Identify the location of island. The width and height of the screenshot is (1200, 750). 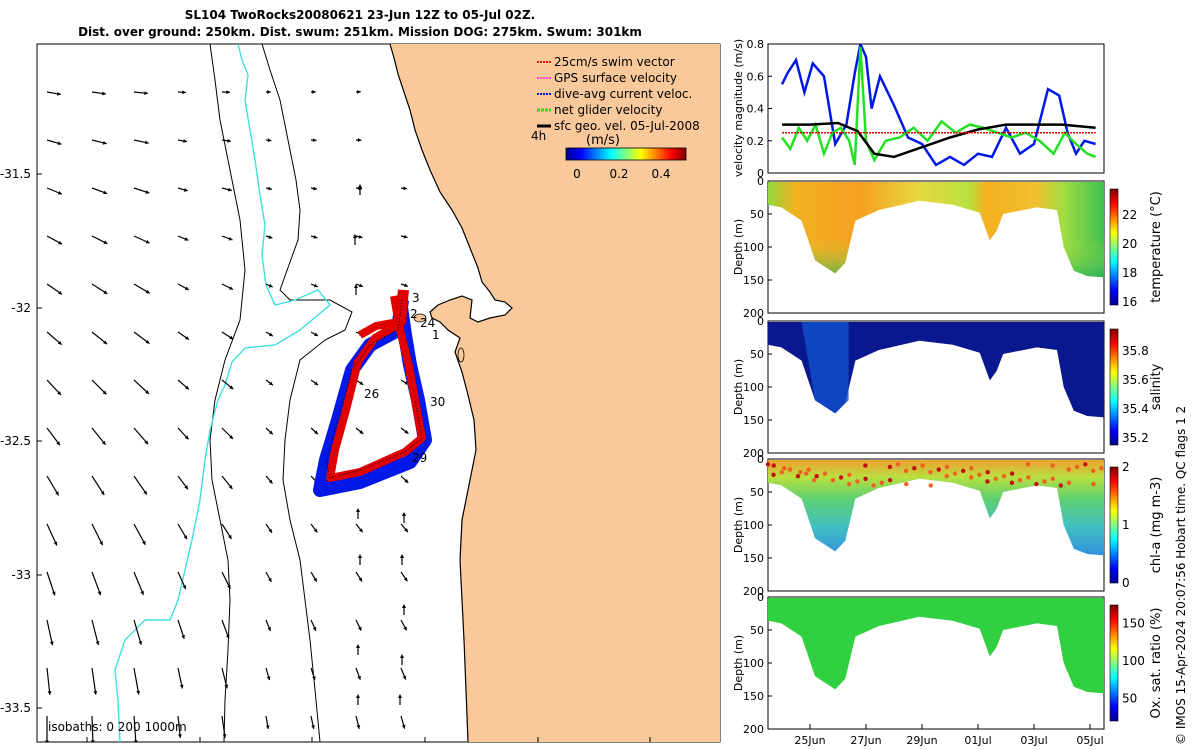
(420, 318).